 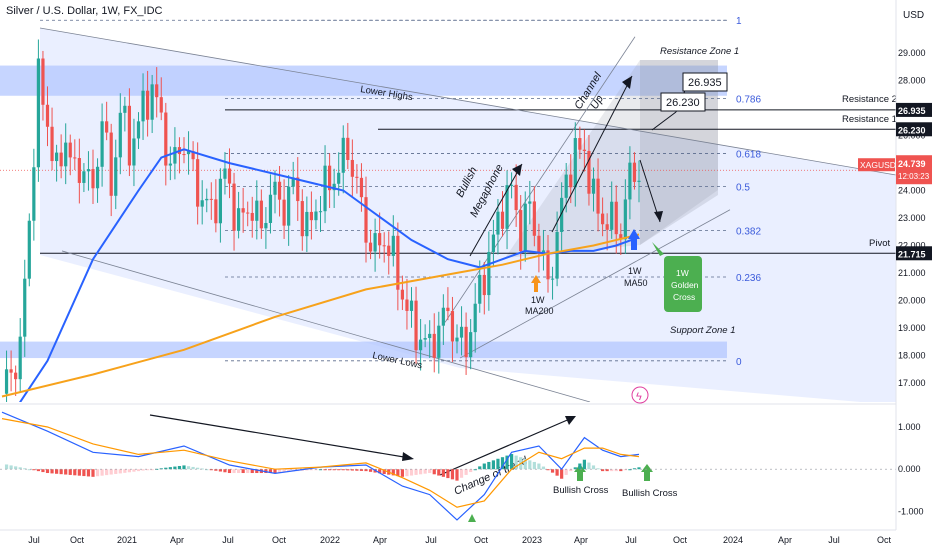 I want to click on support-zone-label: Support Zone 1, so click(x=703, y=330).